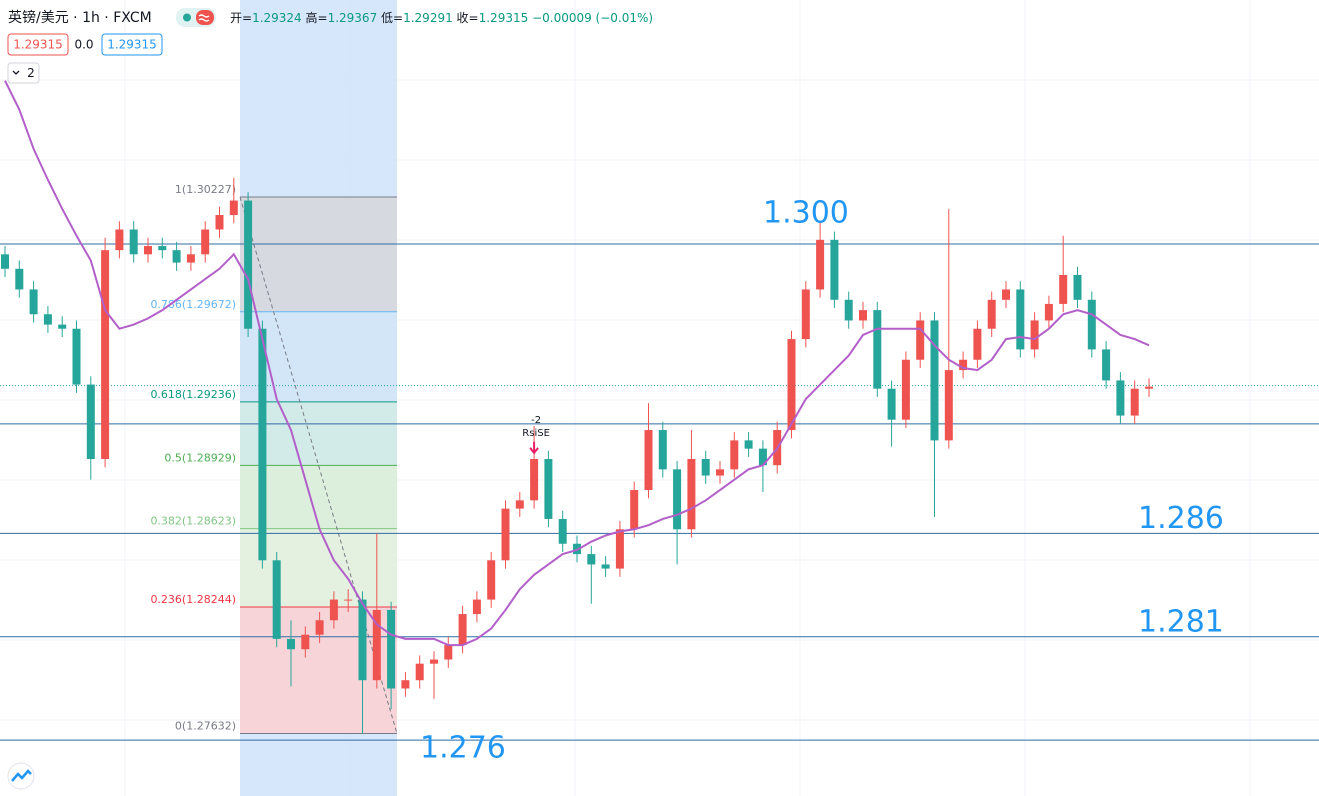 This screenshot has width=1319, height=796. Describe the element at coordinates (592, 18) in the screenshot. I see `ohlc-change: −0.00009 (−0.01%)` at that location.